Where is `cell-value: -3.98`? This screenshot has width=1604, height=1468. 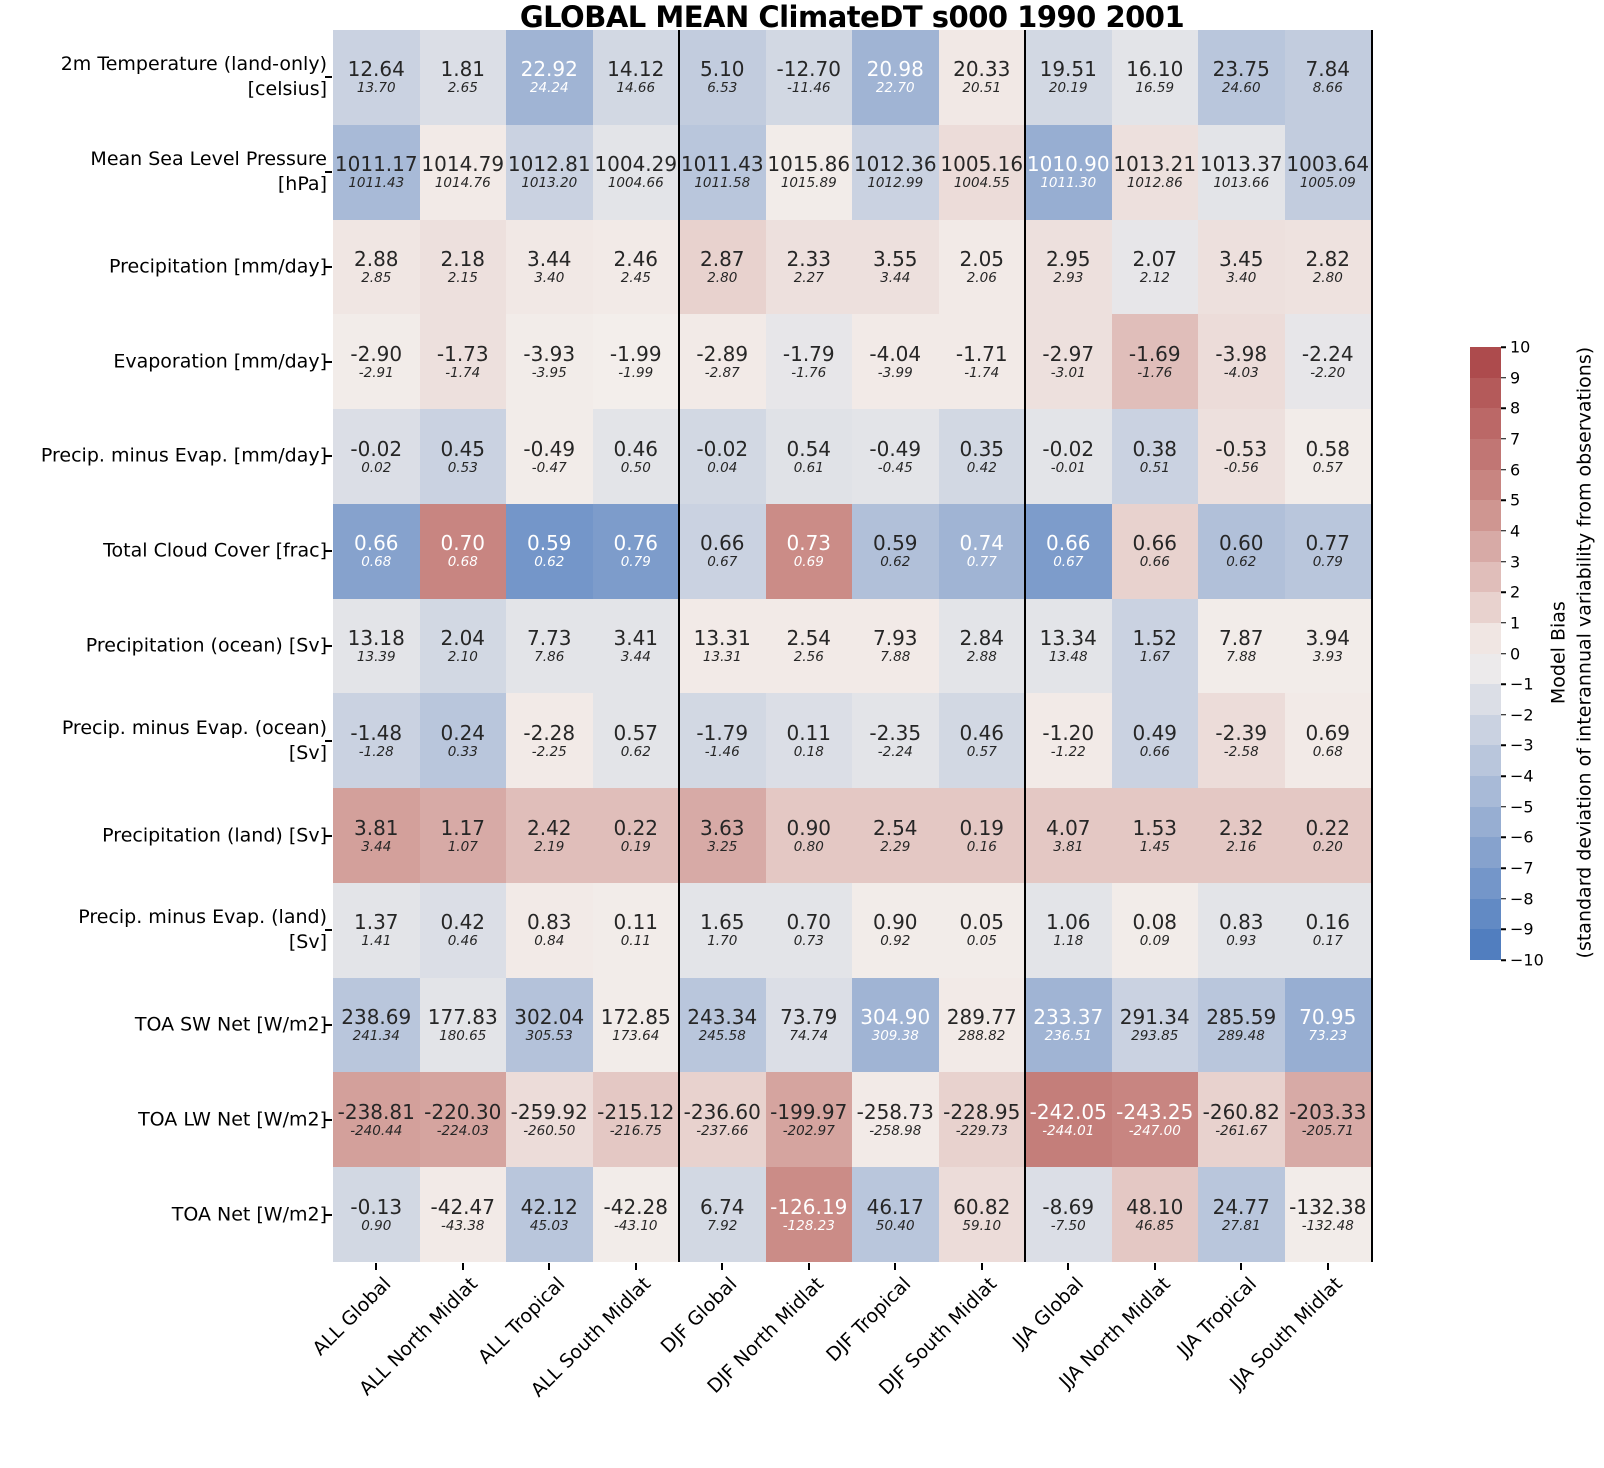
cell-value: -3.98 is located at coordinates (1241, 353).